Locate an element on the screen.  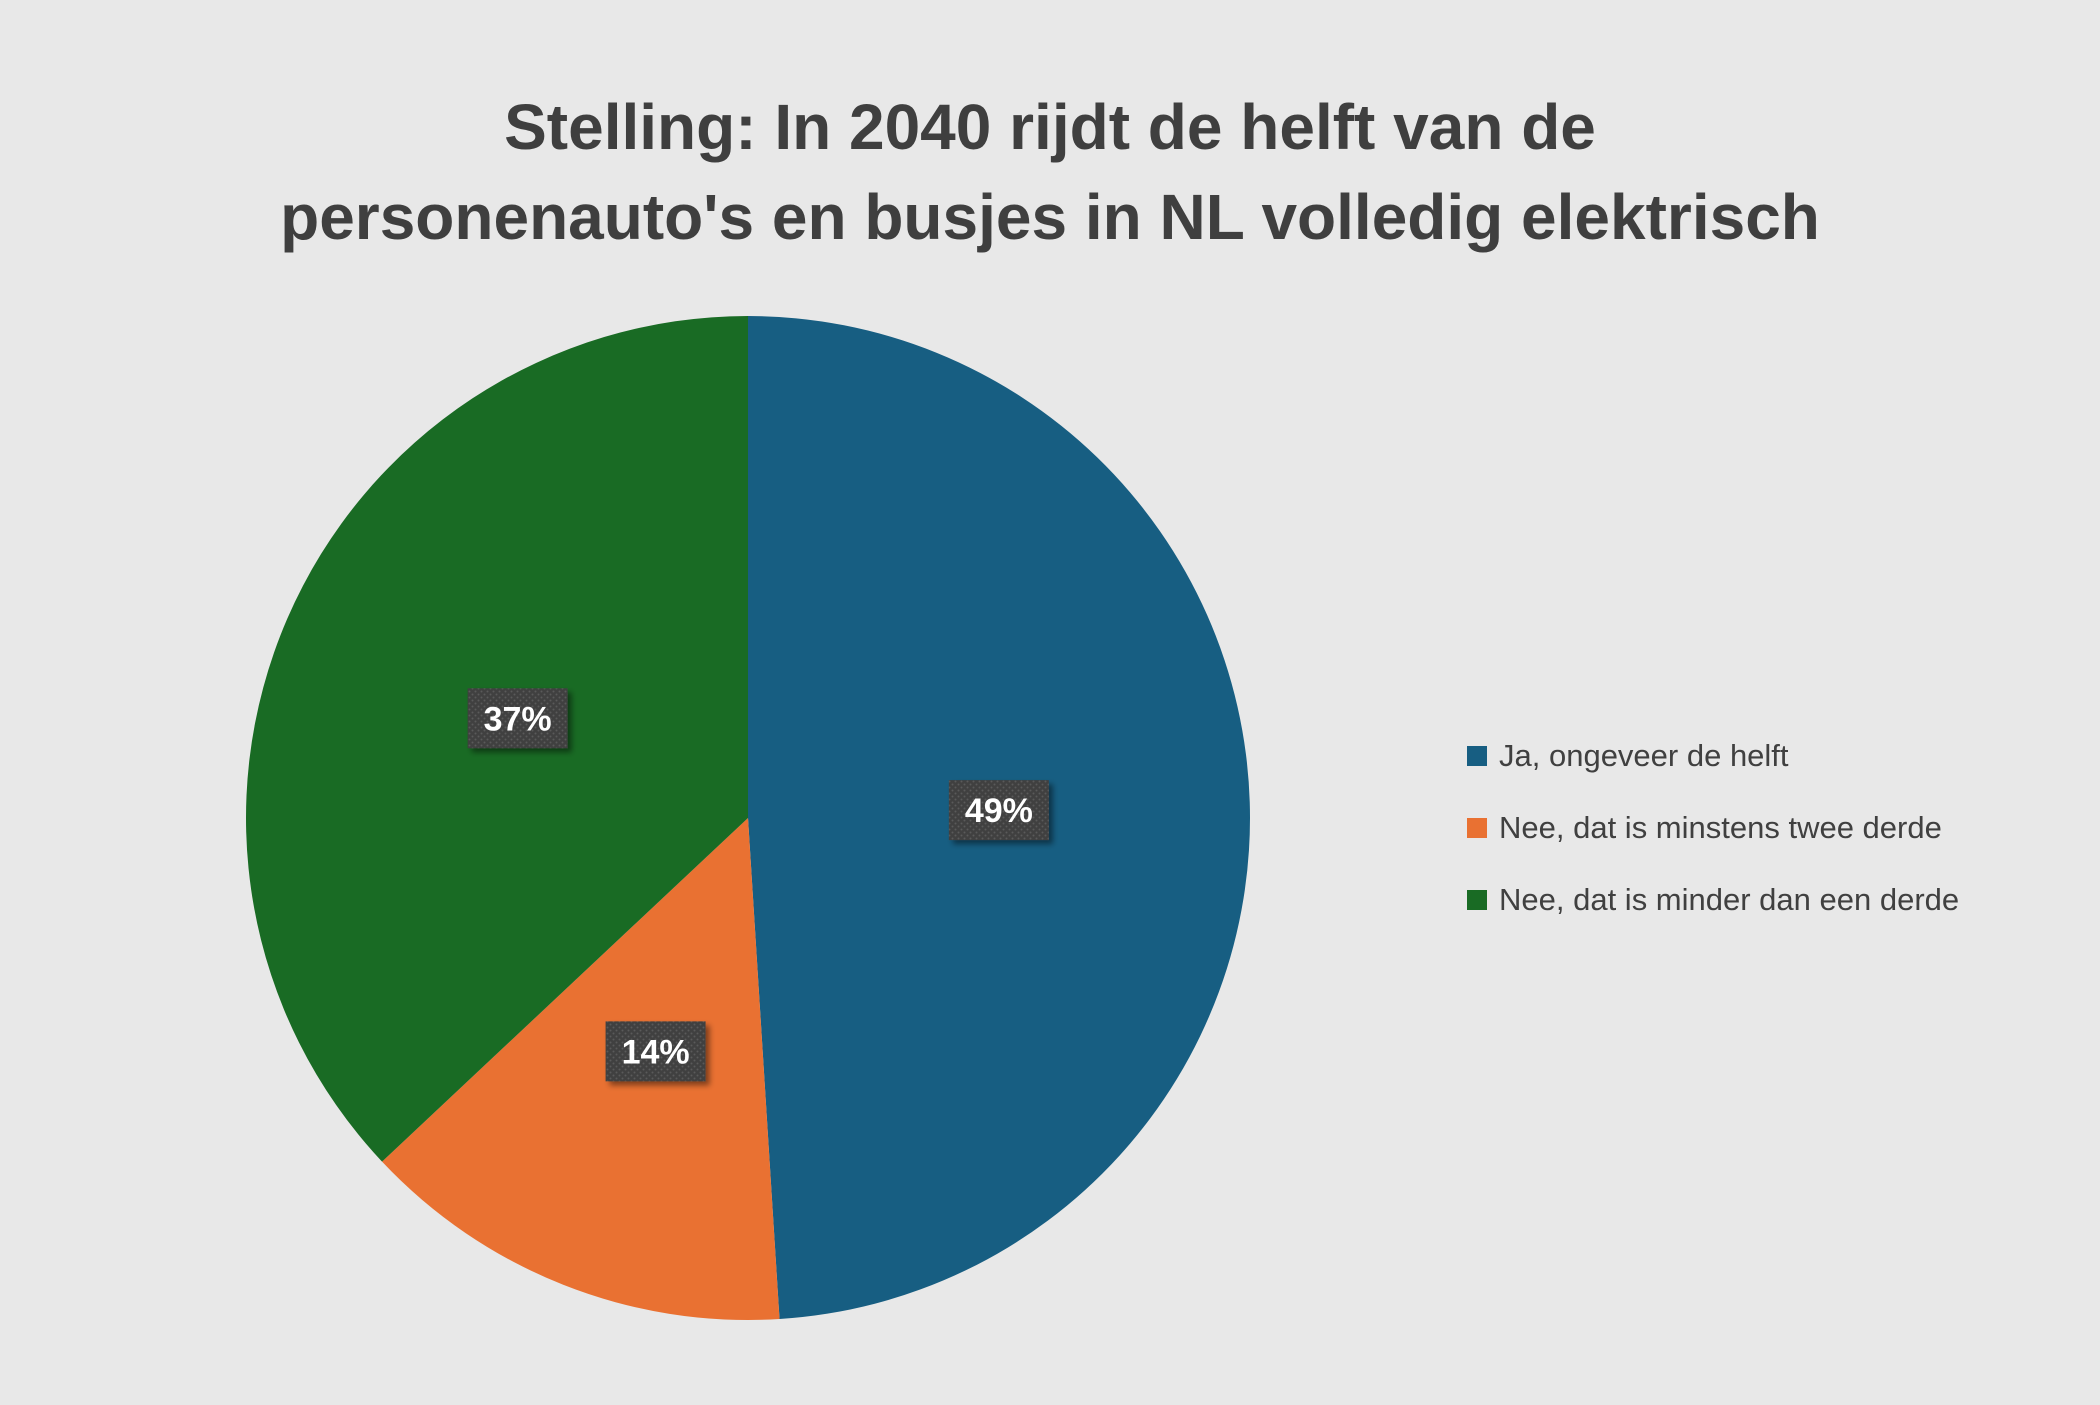
legend-item: Ja, ongeveer de helft is located at coordinates (1713, 756).